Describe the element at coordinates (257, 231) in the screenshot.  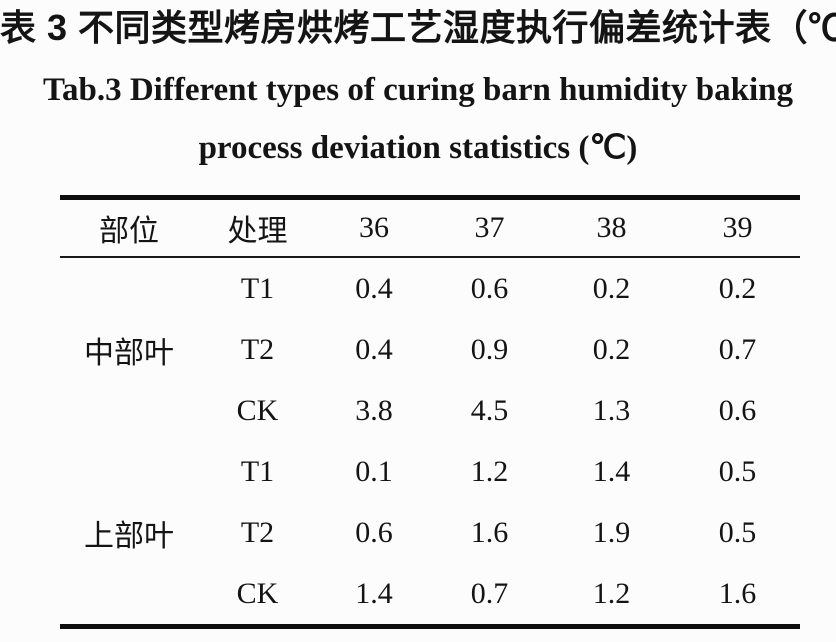
I see `column-header-treatment: 处理` at that location.